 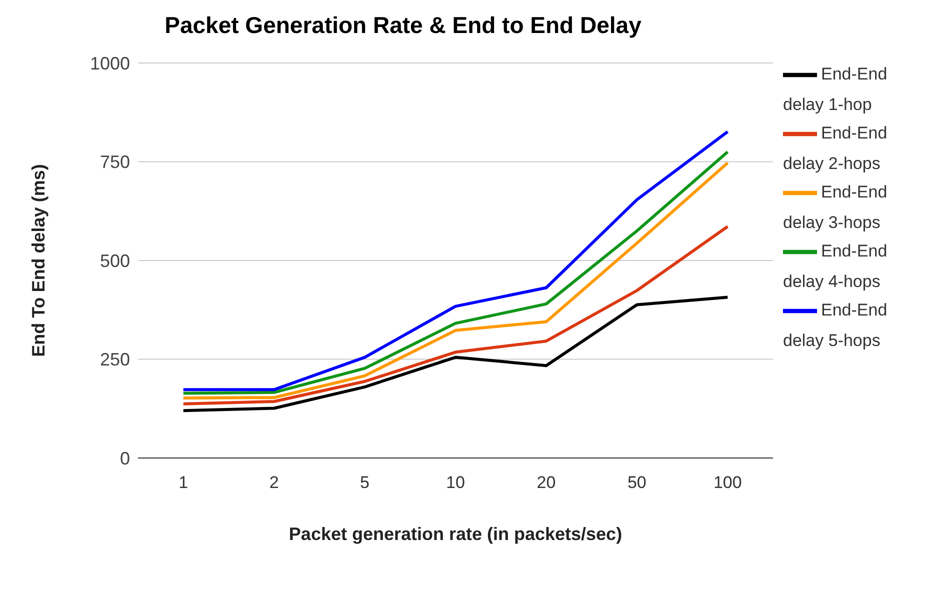 What do you see at coordinates (365, 482) in the screenshot?
I see `x-tick-label: 5` at bounding box center [365, 482].